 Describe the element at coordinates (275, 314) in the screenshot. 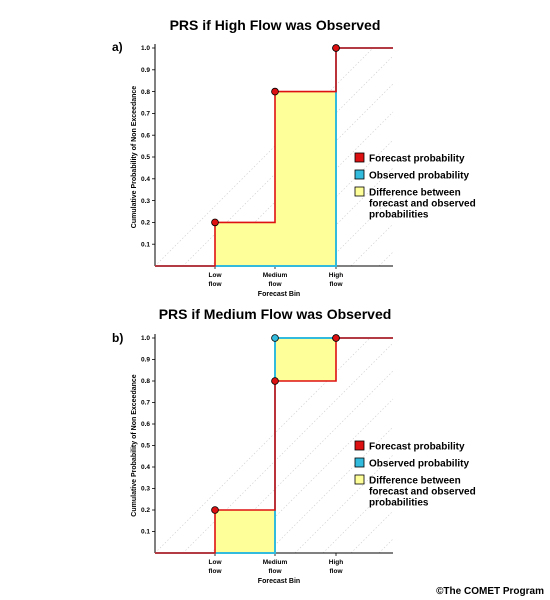

I see `chart-title: PRS if Medium Flow was Observed` at that location.